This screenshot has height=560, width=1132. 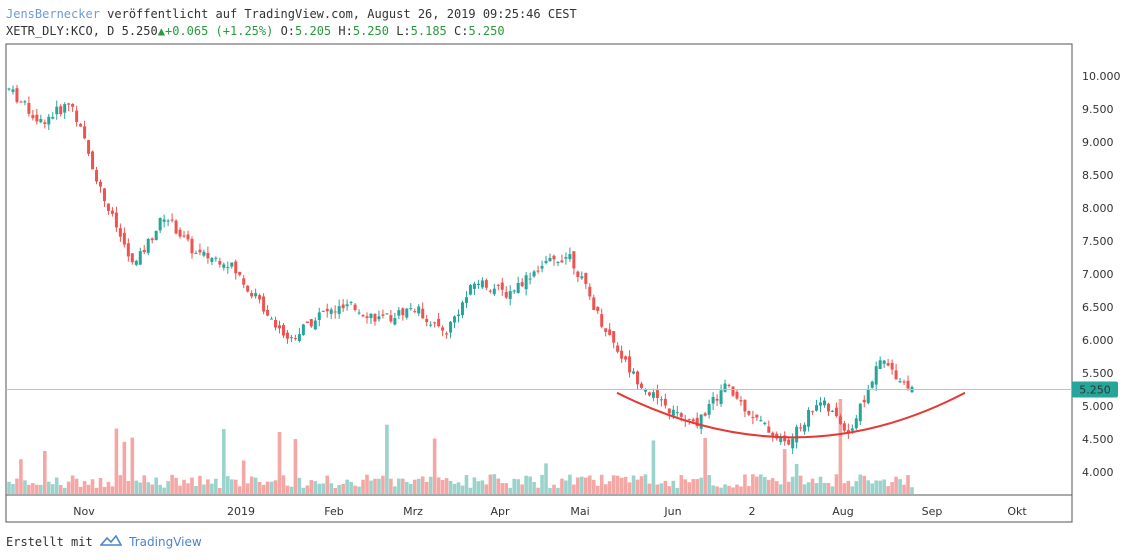 What do you see at coordinates (842, 511) in the screenshot?
I see `time-tick-label: Aug` at bounding box center [842, 511].